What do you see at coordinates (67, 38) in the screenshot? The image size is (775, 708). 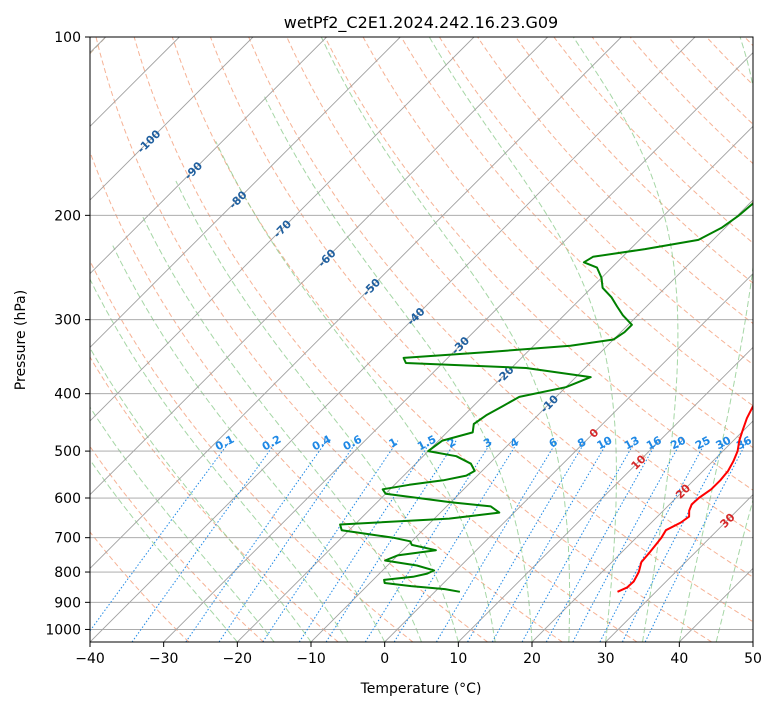 I see `y-tick-label: 100` at bounding box center [67, 38].